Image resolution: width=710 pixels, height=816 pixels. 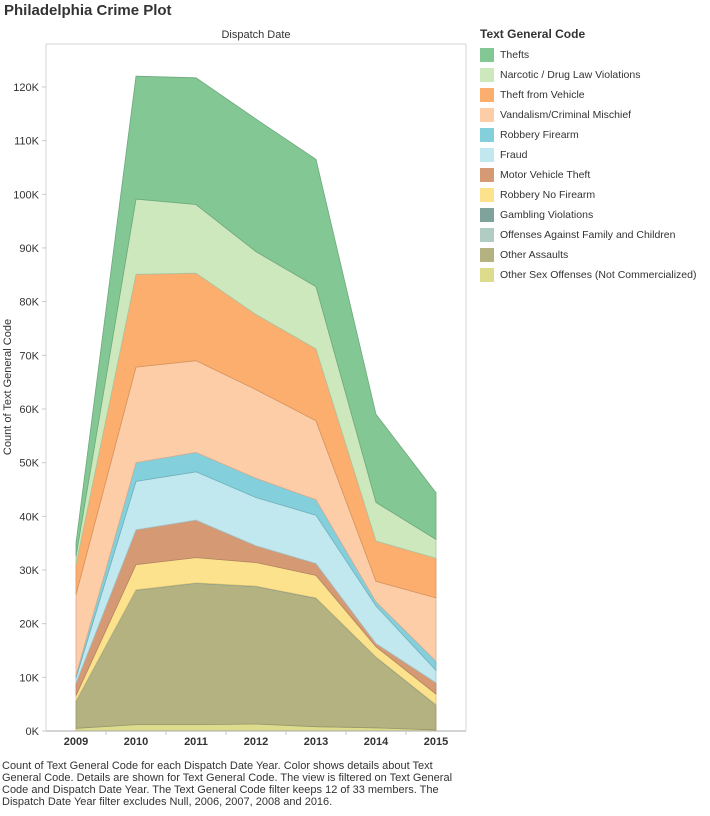 I want to click on x-tick-label: 2015, so click(x=436, y=742).